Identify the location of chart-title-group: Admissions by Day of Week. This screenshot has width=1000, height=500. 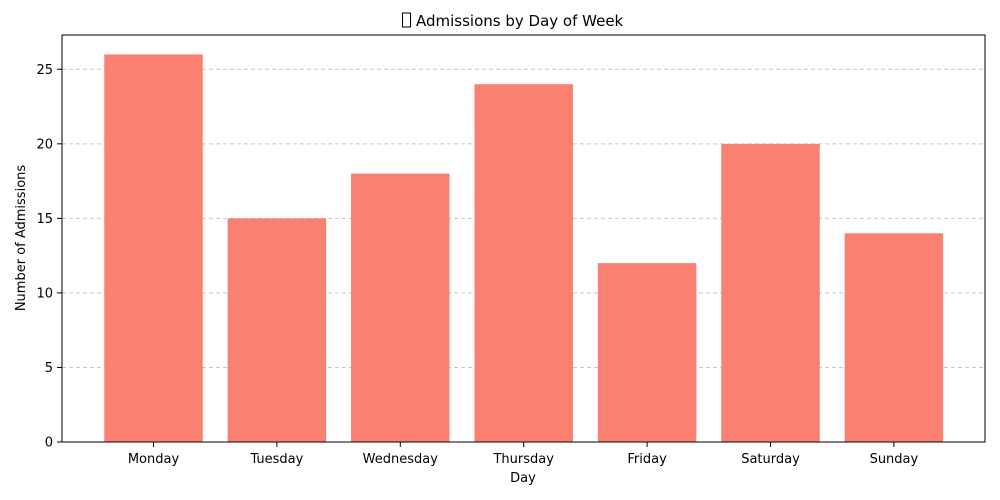
(513, 21).